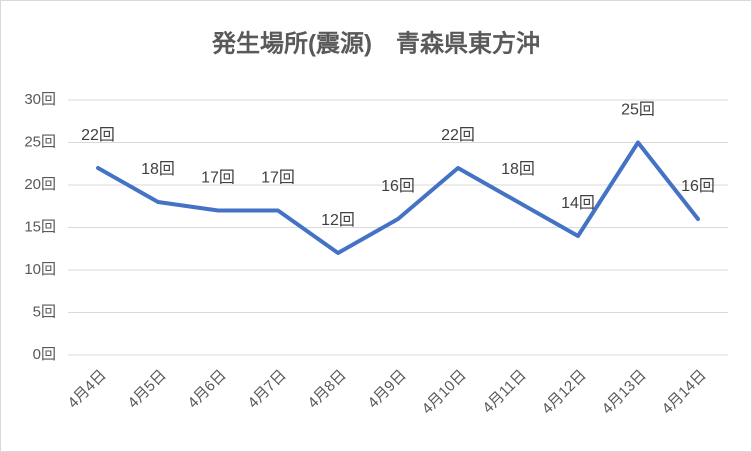  I want to click on y-tick-label: 30回, so click(40, 99).